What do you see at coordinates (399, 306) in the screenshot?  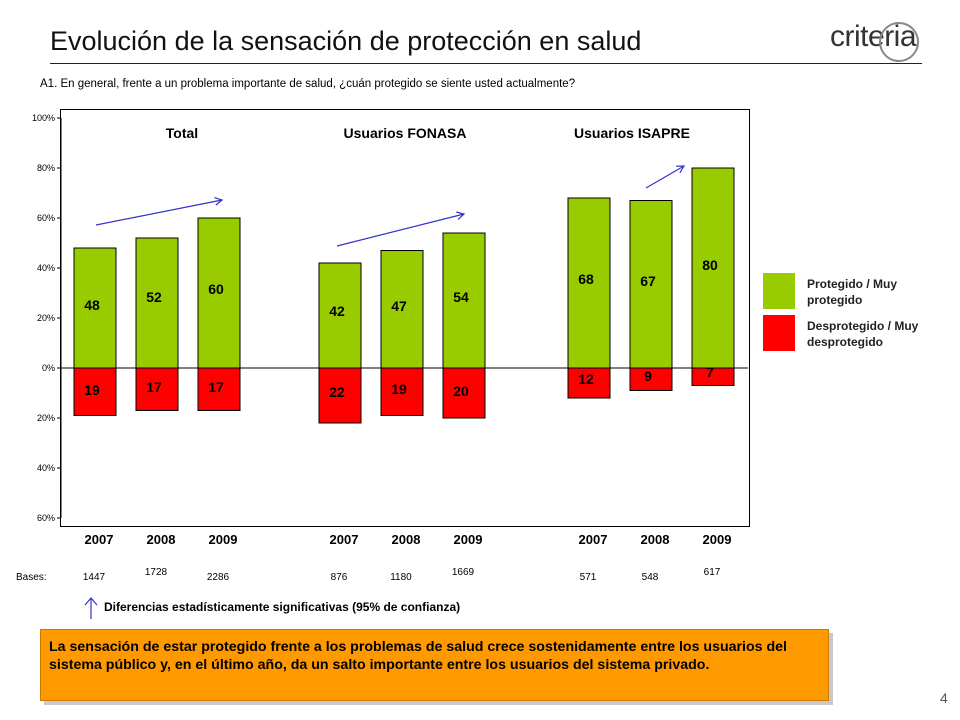 I see `data-label-protegido: 47` at bounding box center [399, 306].